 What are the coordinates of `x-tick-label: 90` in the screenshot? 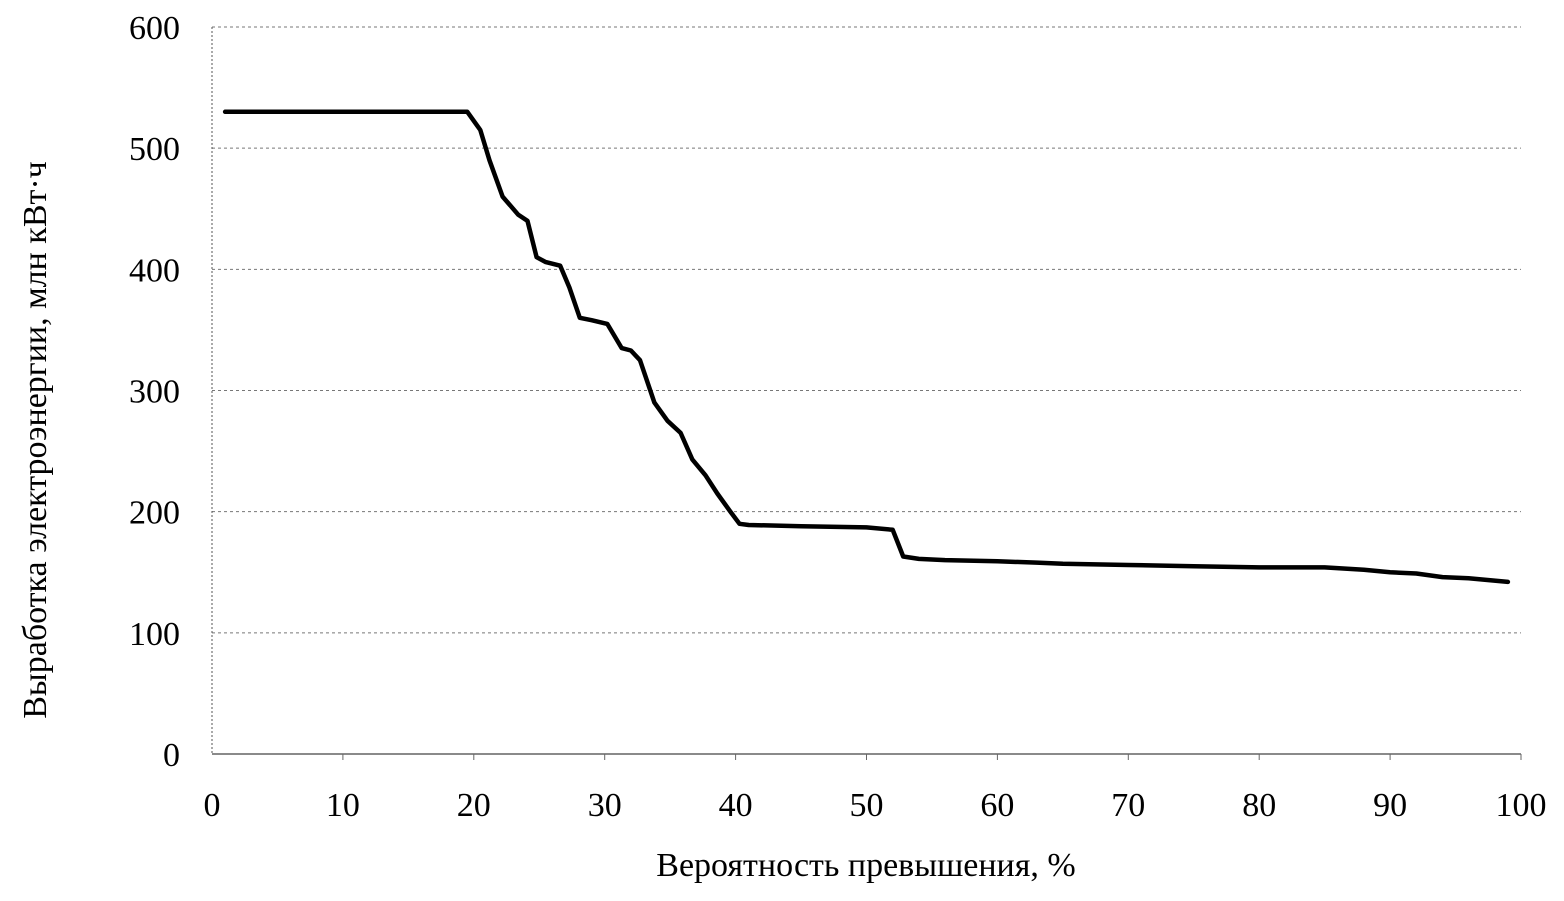 It's located at (1390, 805).